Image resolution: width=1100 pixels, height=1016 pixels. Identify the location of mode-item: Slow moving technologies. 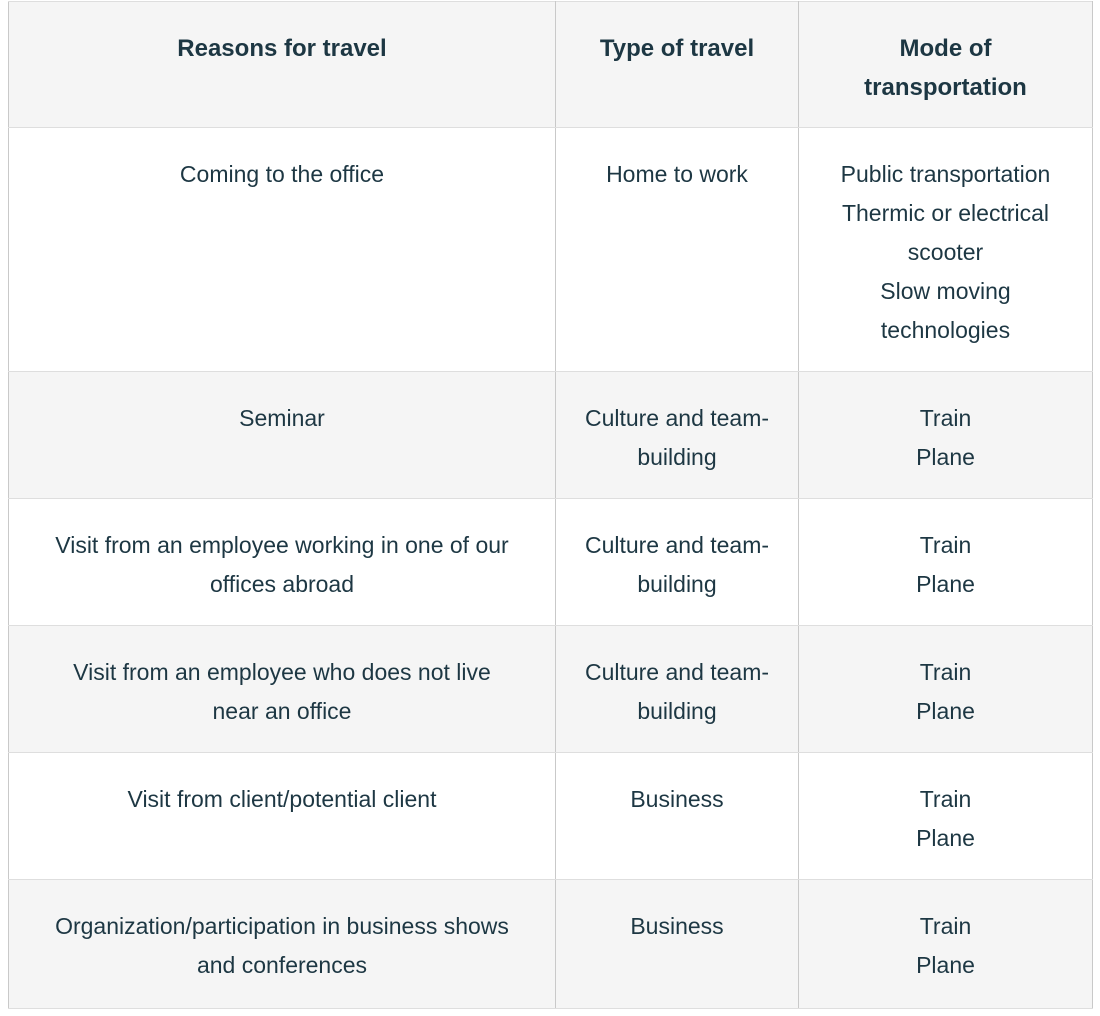
(945, 310).